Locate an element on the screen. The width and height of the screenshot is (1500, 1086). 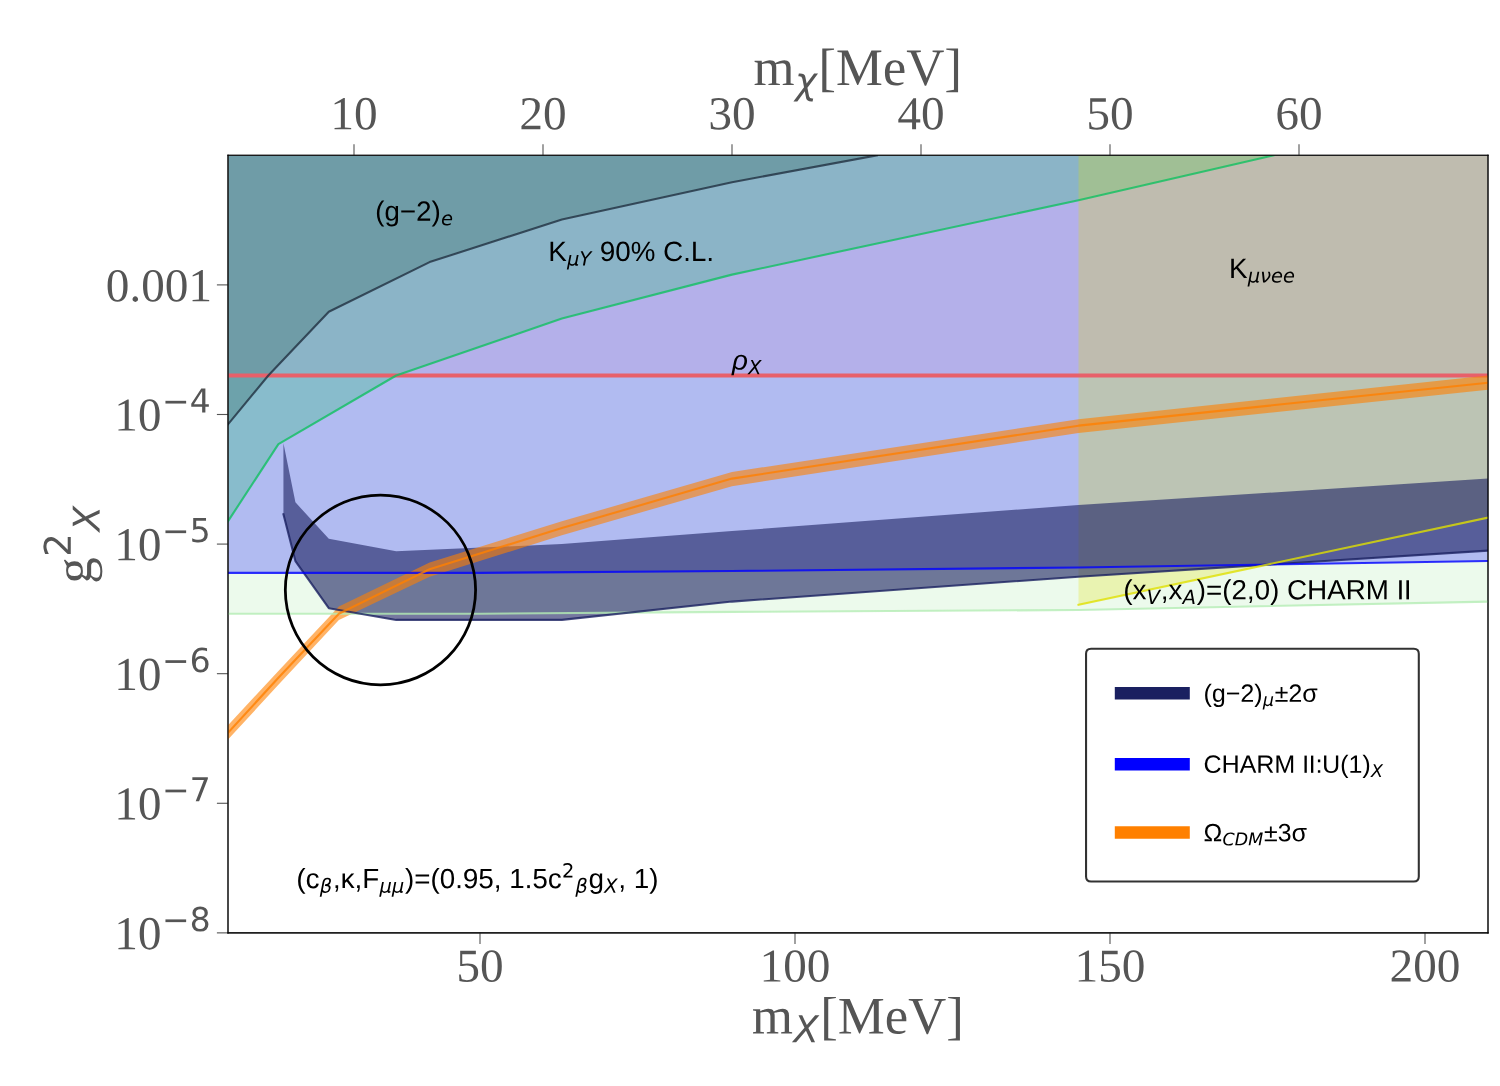
x2-tick-label: 30 is located at coordinates (732, 113).